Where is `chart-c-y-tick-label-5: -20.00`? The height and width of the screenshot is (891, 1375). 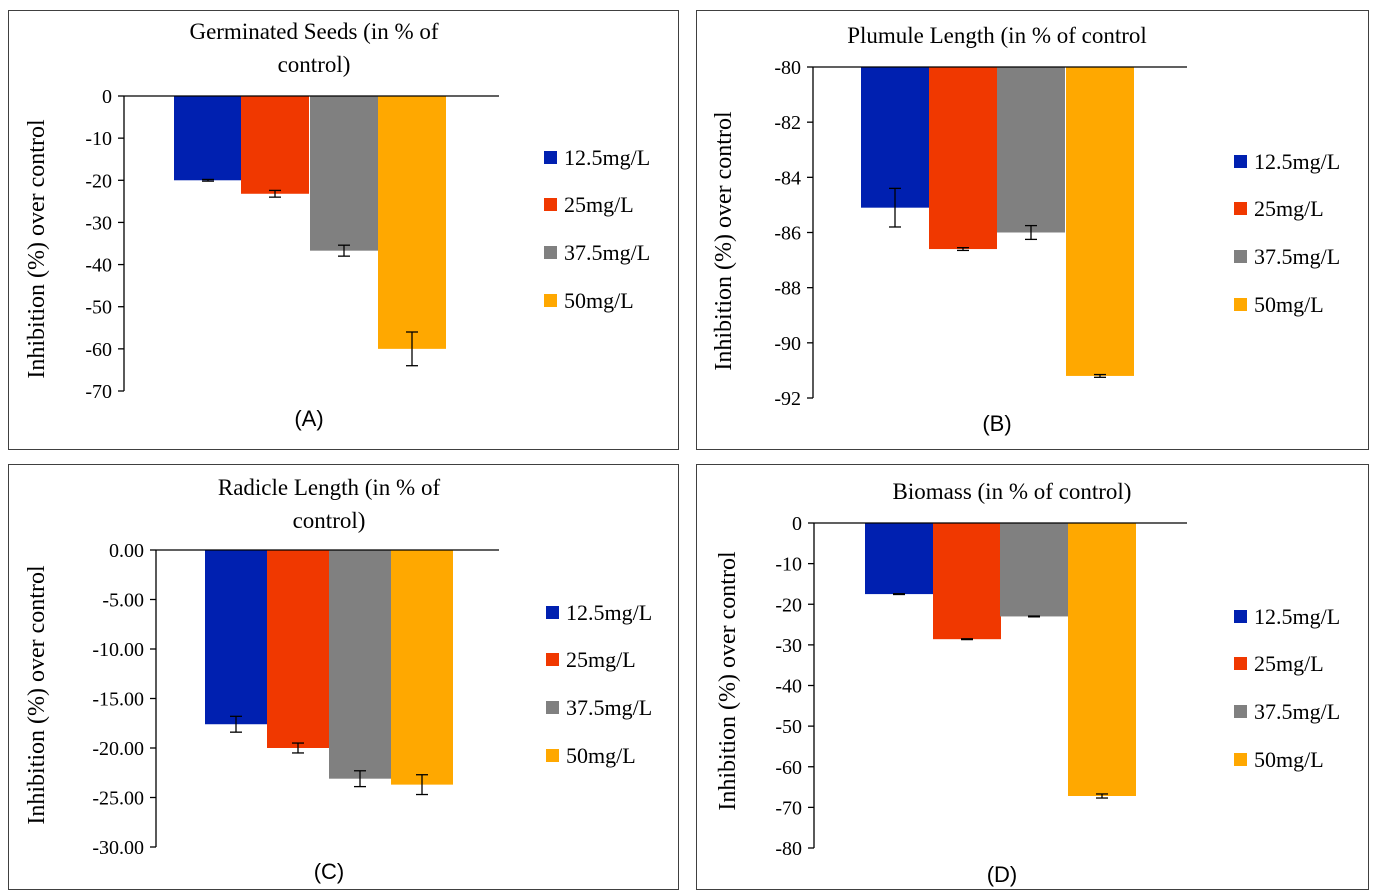 chart-c-y-tick-label-5: -20.00 is located at coordinates (118, 749).